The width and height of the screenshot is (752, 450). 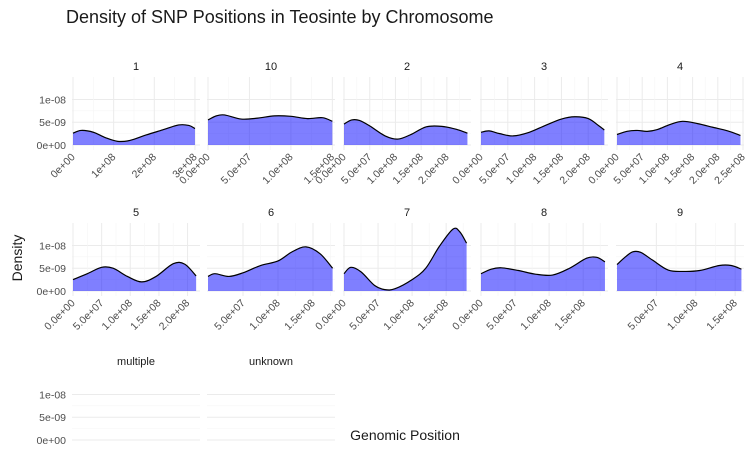 I want to click on x-axis-title: Genomic Position, so click(x=405, y=435).